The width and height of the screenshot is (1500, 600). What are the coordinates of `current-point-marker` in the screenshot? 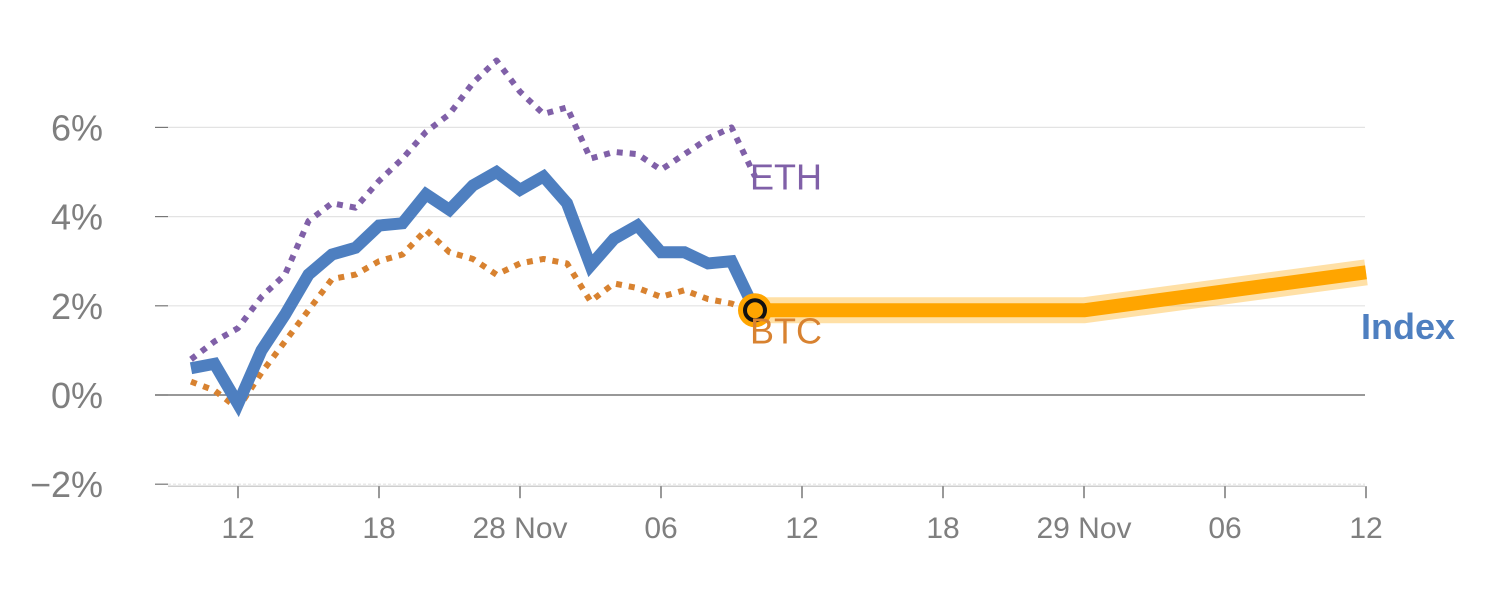 It's located at (755, 310).